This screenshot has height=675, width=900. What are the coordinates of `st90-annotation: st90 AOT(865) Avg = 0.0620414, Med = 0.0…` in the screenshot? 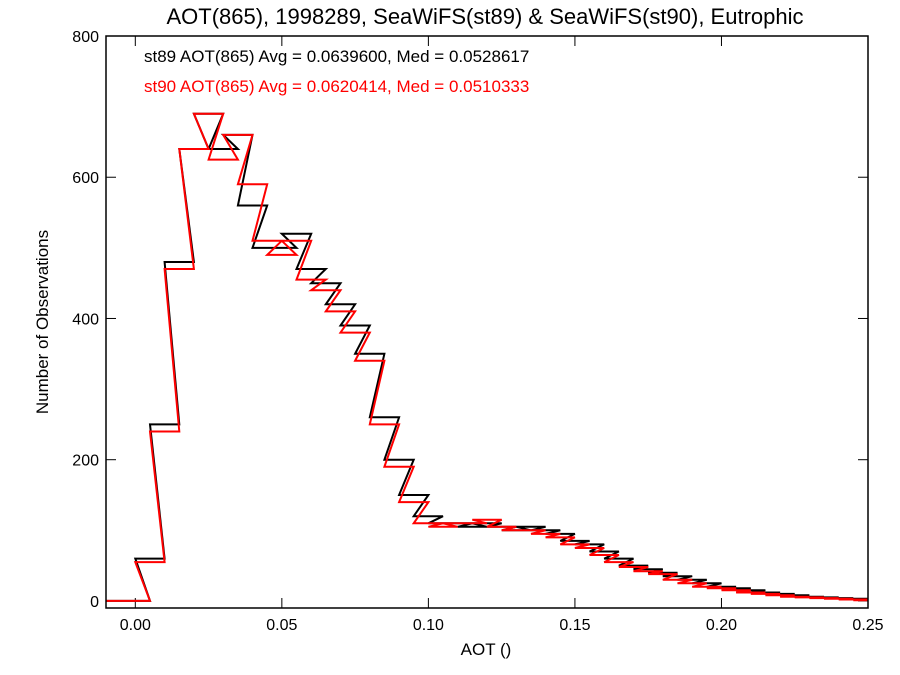 It's located at (336, 86).